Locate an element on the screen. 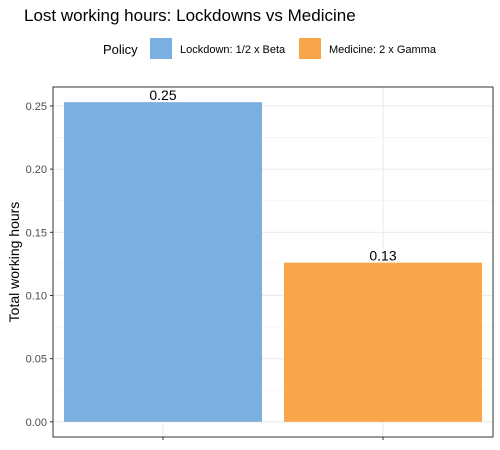 Image resolution: width=500 pixels, height=450 pixels. legend-label-medicine: Medicine: 2 x Gamma is located at coordinates (383, 50).